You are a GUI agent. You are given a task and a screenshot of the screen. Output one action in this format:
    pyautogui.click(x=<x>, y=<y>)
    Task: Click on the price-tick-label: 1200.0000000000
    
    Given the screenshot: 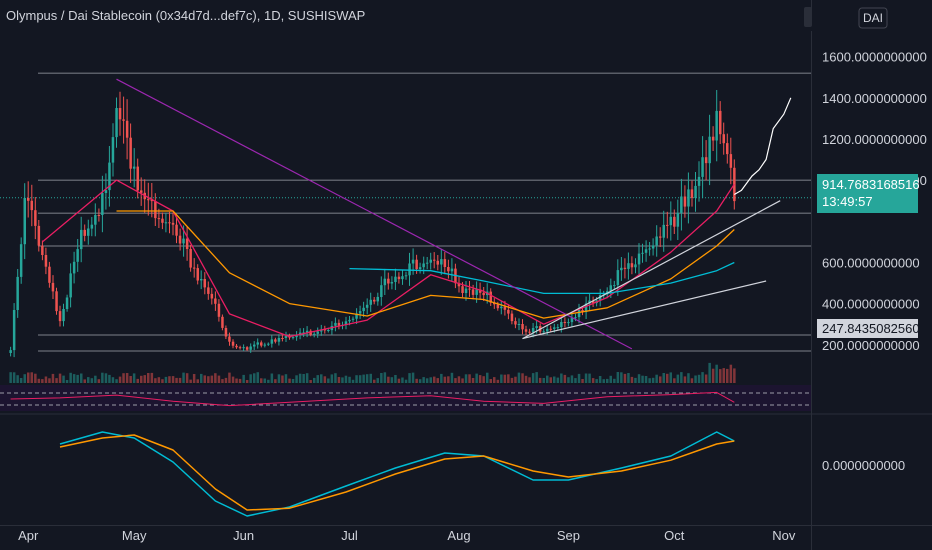 What is the action you would take?
    pyautogui.click(x=874, y=139)
    